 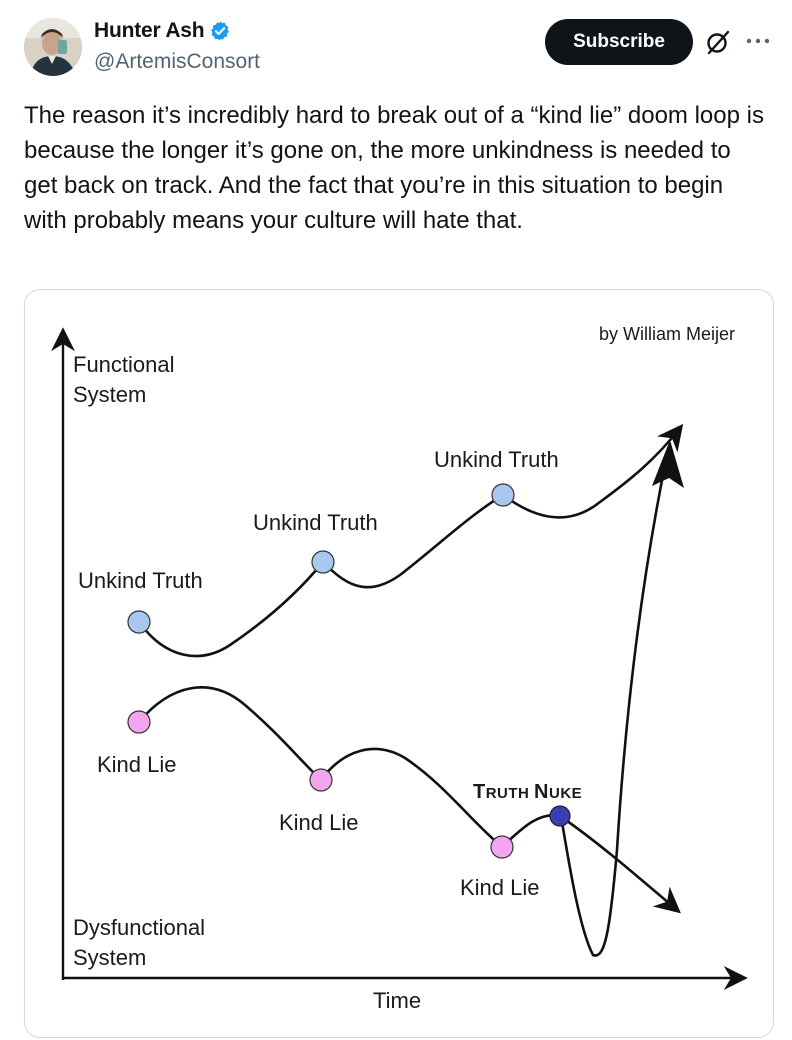 What do you see at coordinates (109, 957) in the screenshot?
I see `y-bottom-label-line2: System` at bounding box center [109, 957].